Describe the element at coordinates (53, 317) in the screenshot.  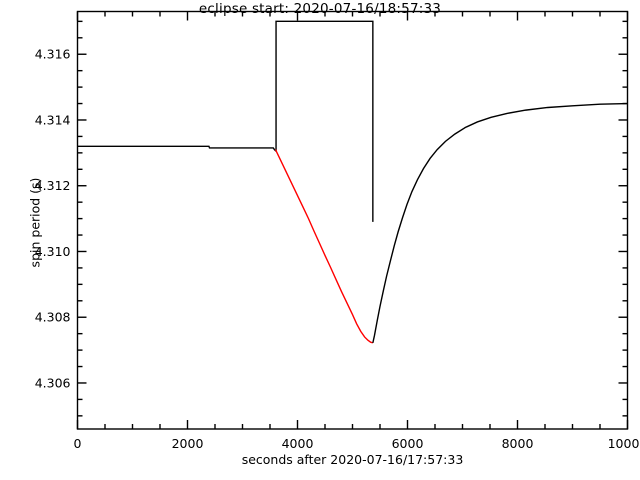
I see `y-tick-label: 4.308` at that location.